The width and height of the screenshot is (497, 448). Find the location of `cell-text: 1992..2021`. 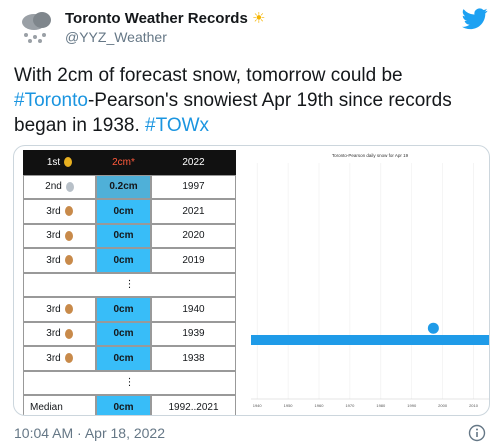

cell-text: 1992..2021 is located at coordinates (193, 407).